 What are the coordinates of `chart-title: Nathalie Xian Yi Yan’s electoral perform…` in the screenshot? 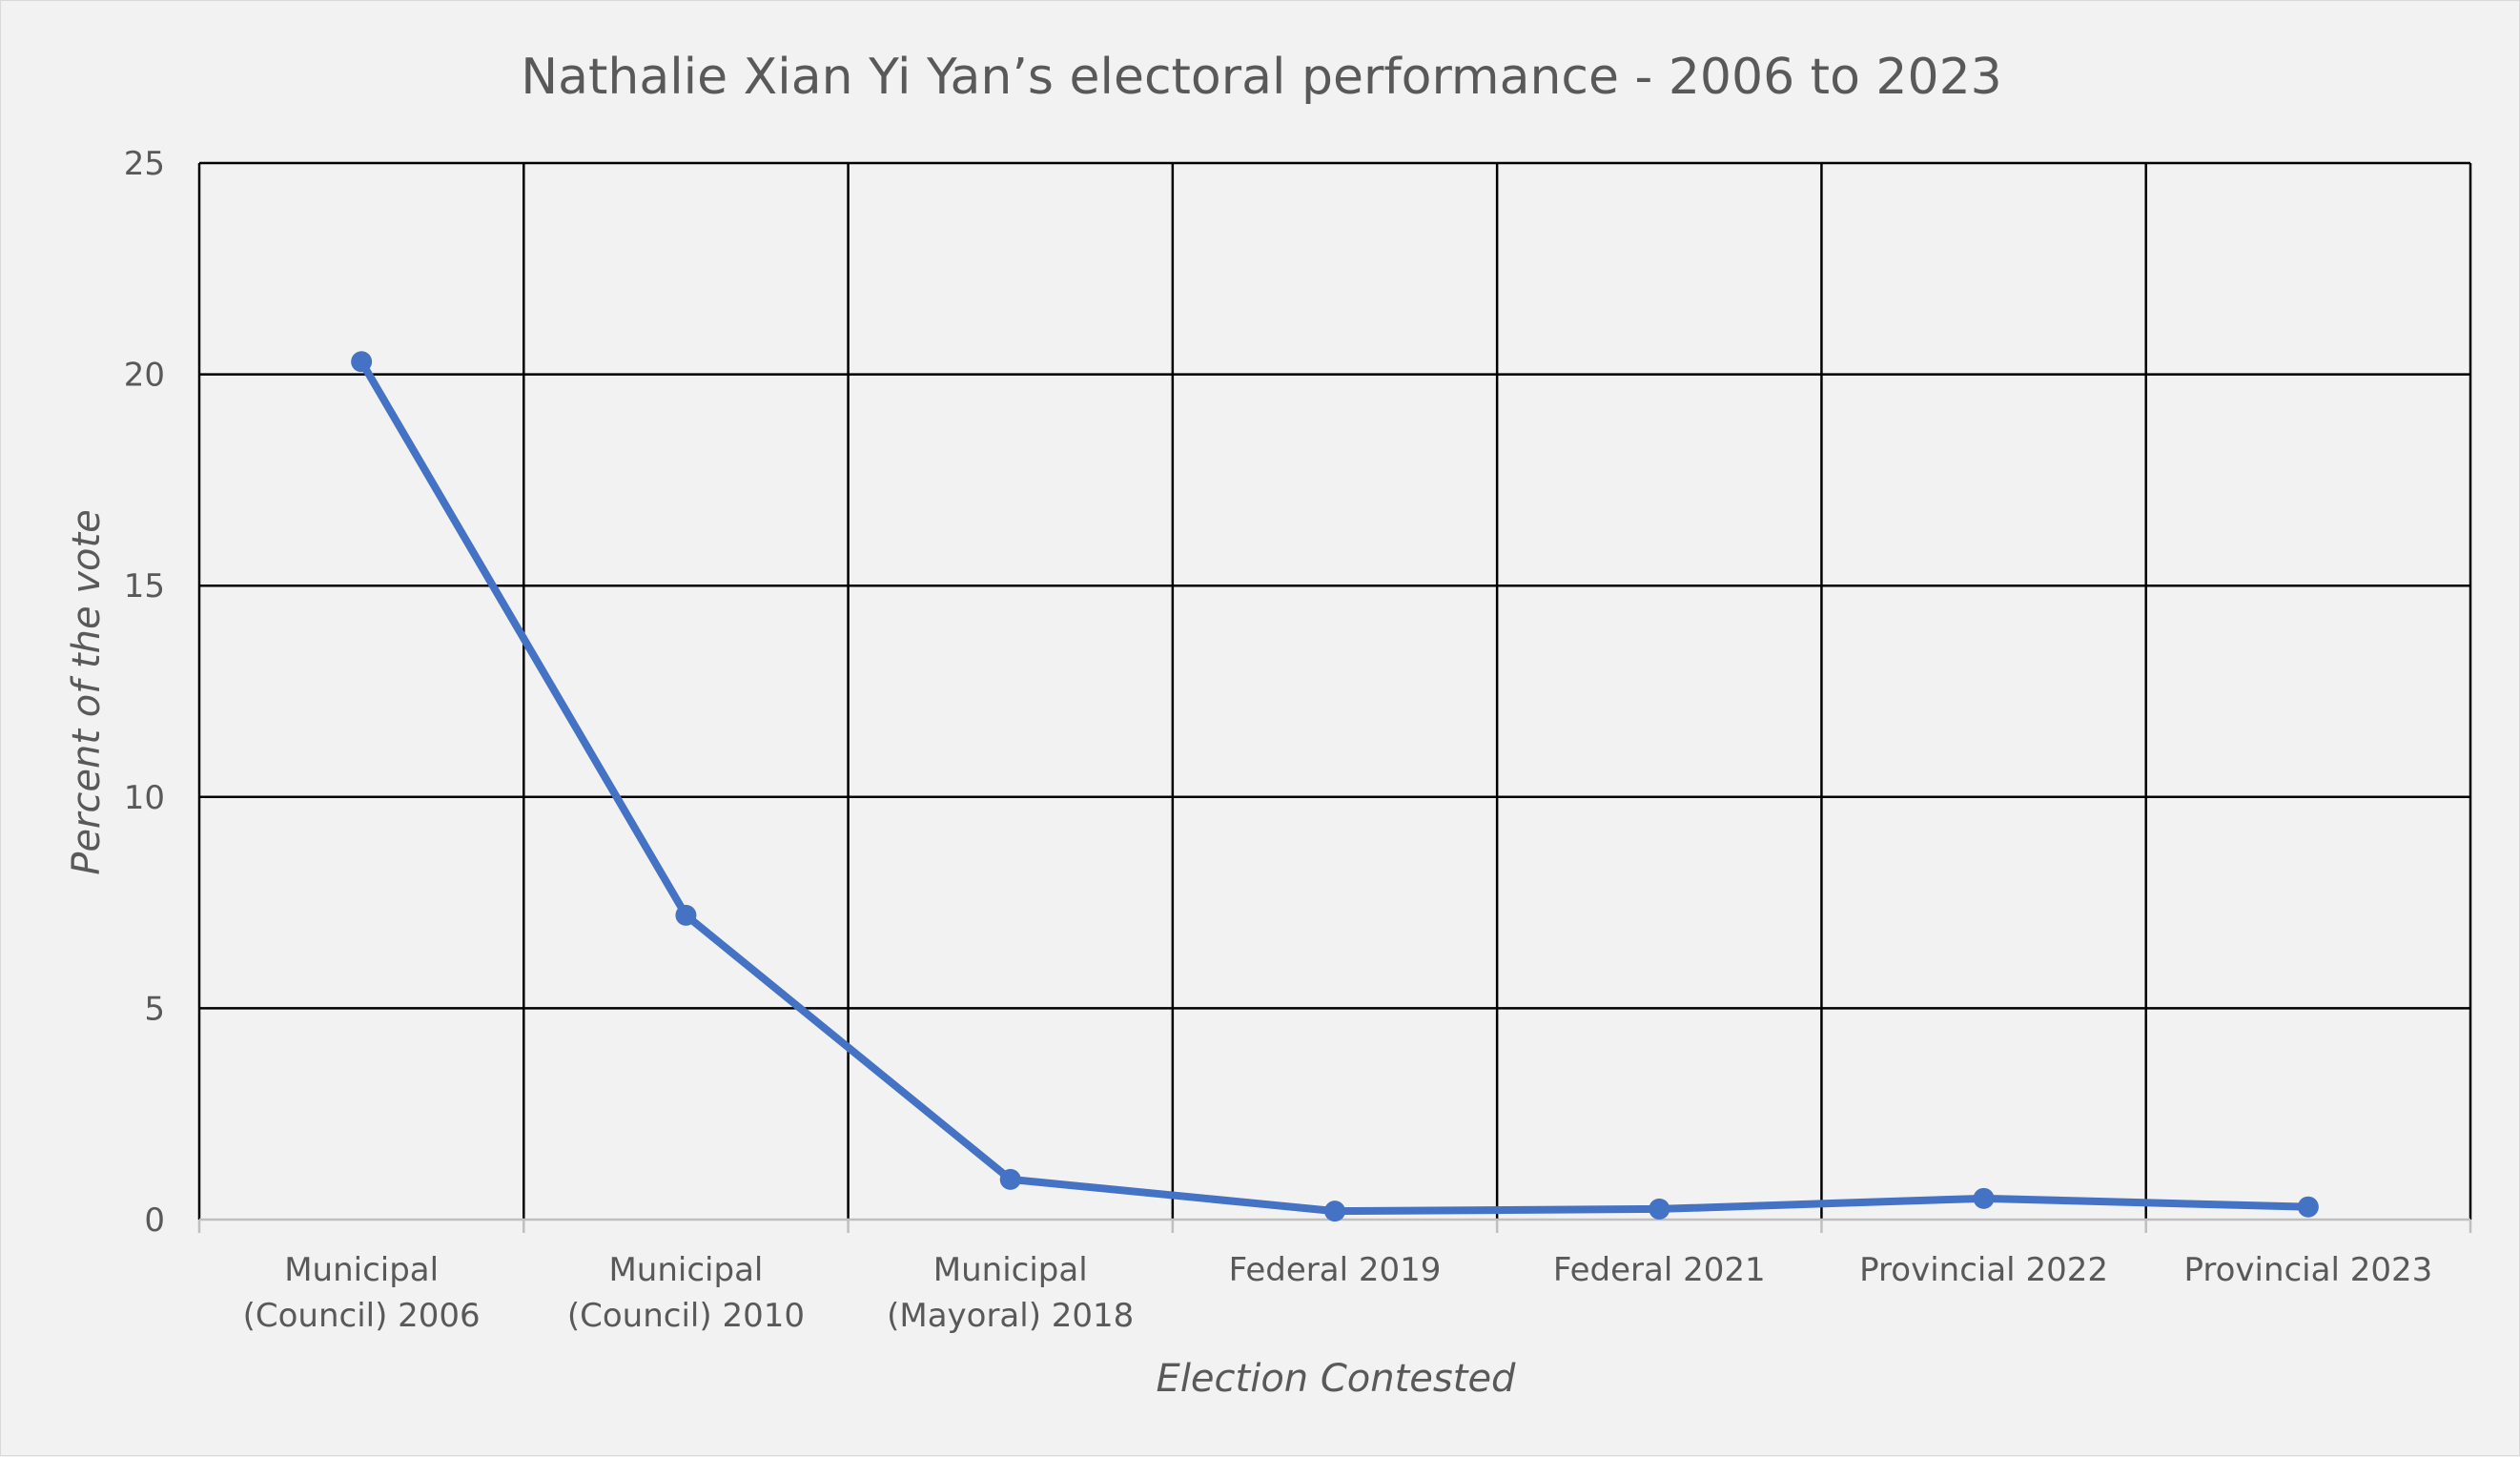 It's located at (1261, 77).